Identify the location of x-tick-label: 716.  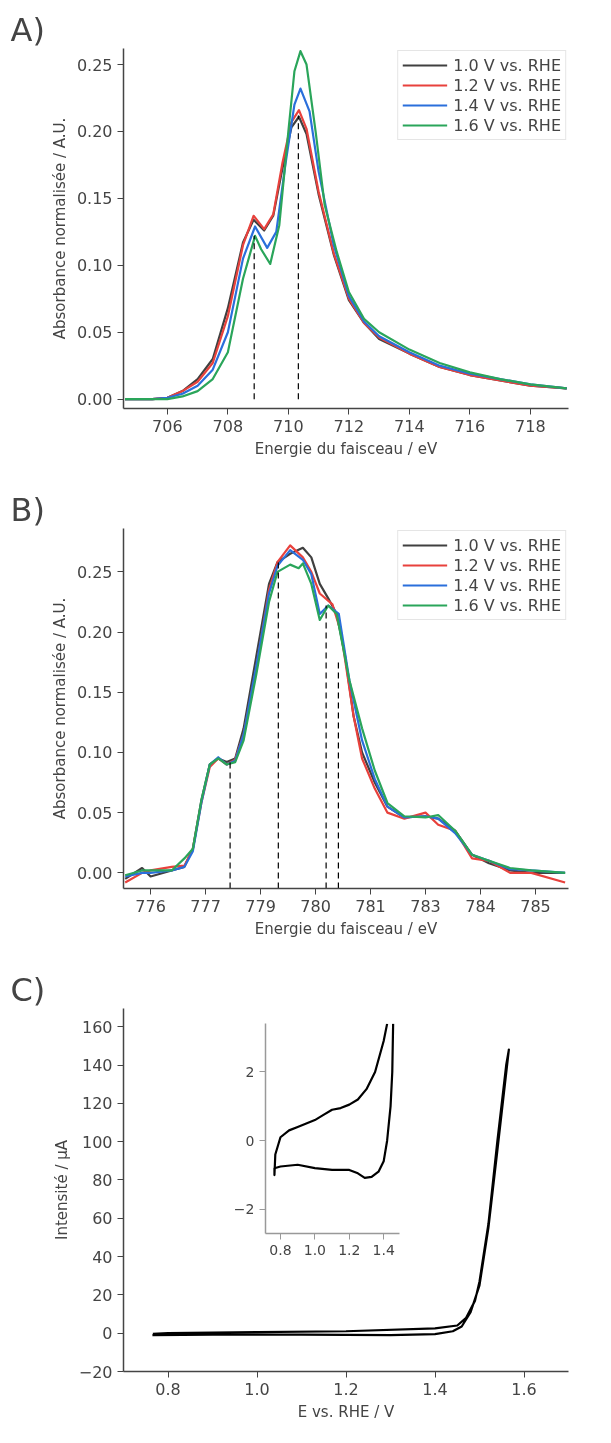
(470, 426).